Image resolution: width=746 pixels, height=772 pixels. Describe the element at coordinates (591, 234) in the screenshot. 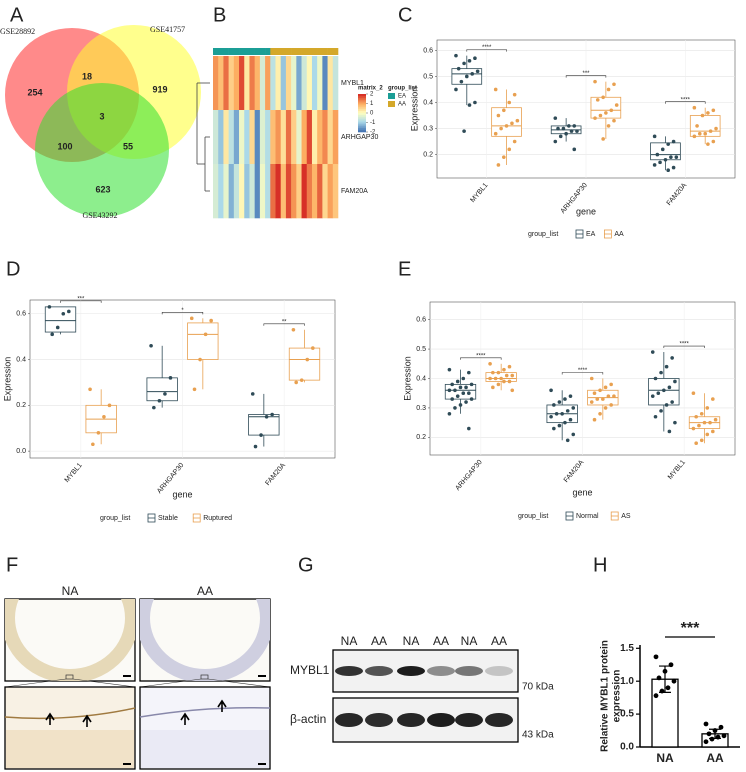

I see `legend-label: EA` at that location.